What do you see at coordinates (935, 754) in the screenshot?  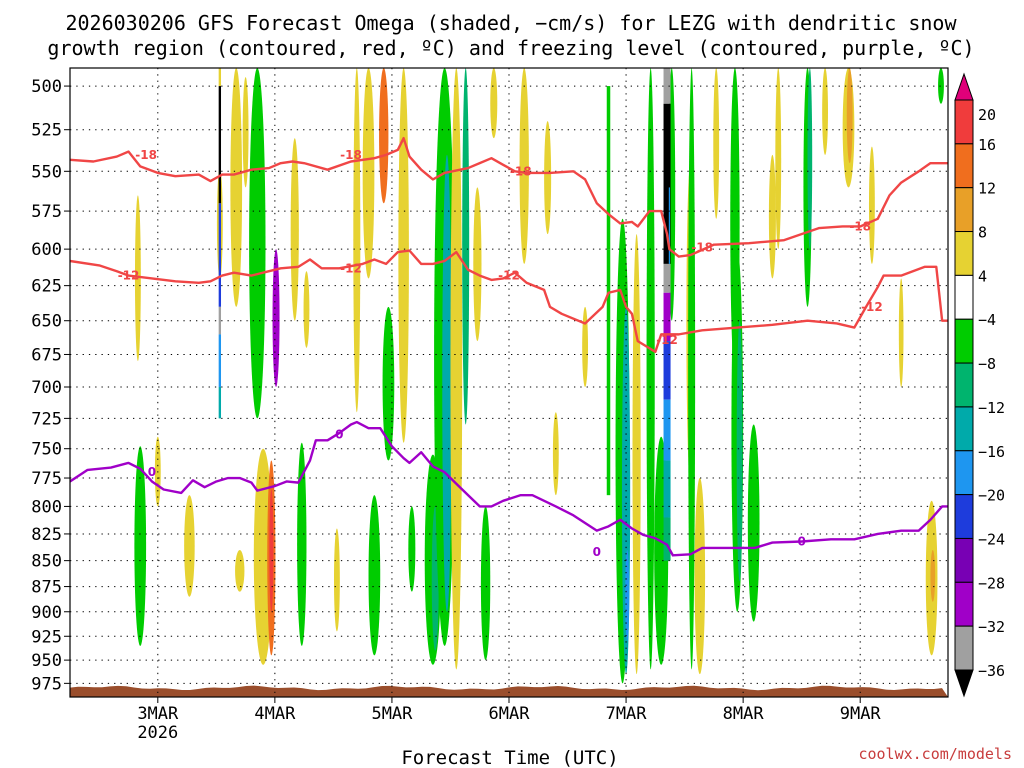 I see `credit-text: coolwx.com/models` at bounding box center [935, 754].